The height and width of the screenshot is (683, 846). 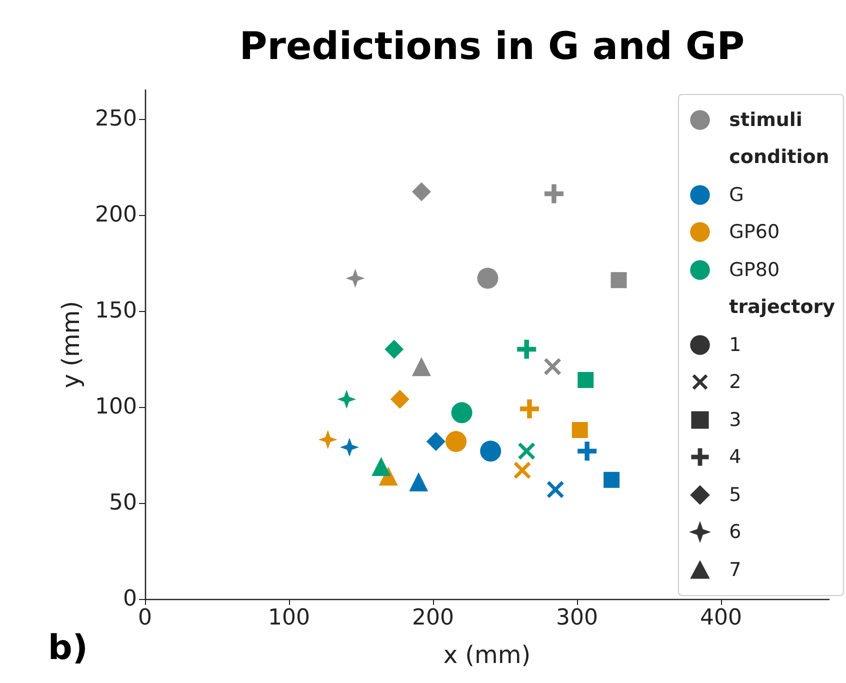 I want to click on chart-title: Predictions in G and GP, so click(x=492, y=46).